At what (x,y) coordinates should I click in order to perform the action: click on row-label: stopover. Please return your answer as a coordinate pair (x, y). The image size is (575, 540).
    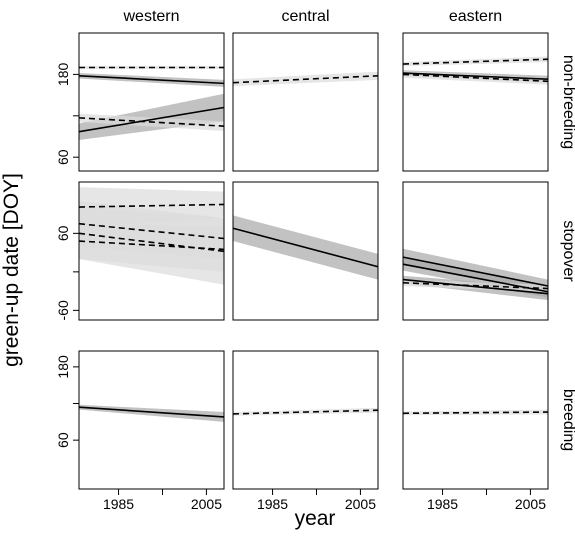
    Looking at the image, I should click on (567, 251).